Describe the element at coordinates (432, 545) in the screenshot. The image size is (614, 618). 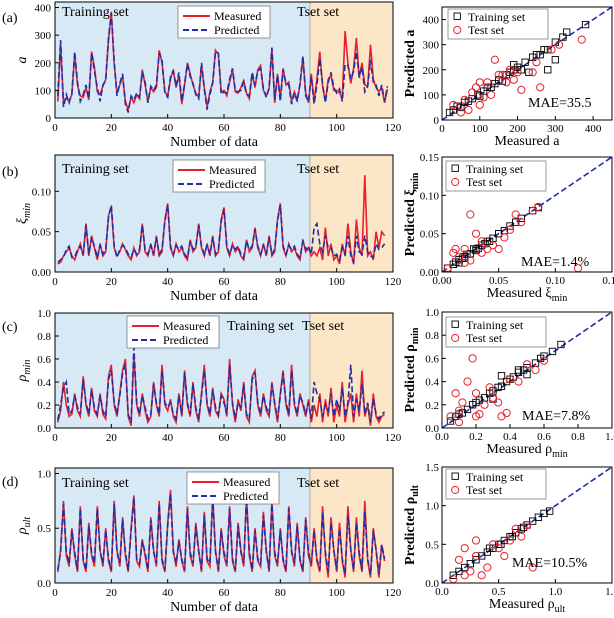
I see `y-tick-label: 0.5` at that location.